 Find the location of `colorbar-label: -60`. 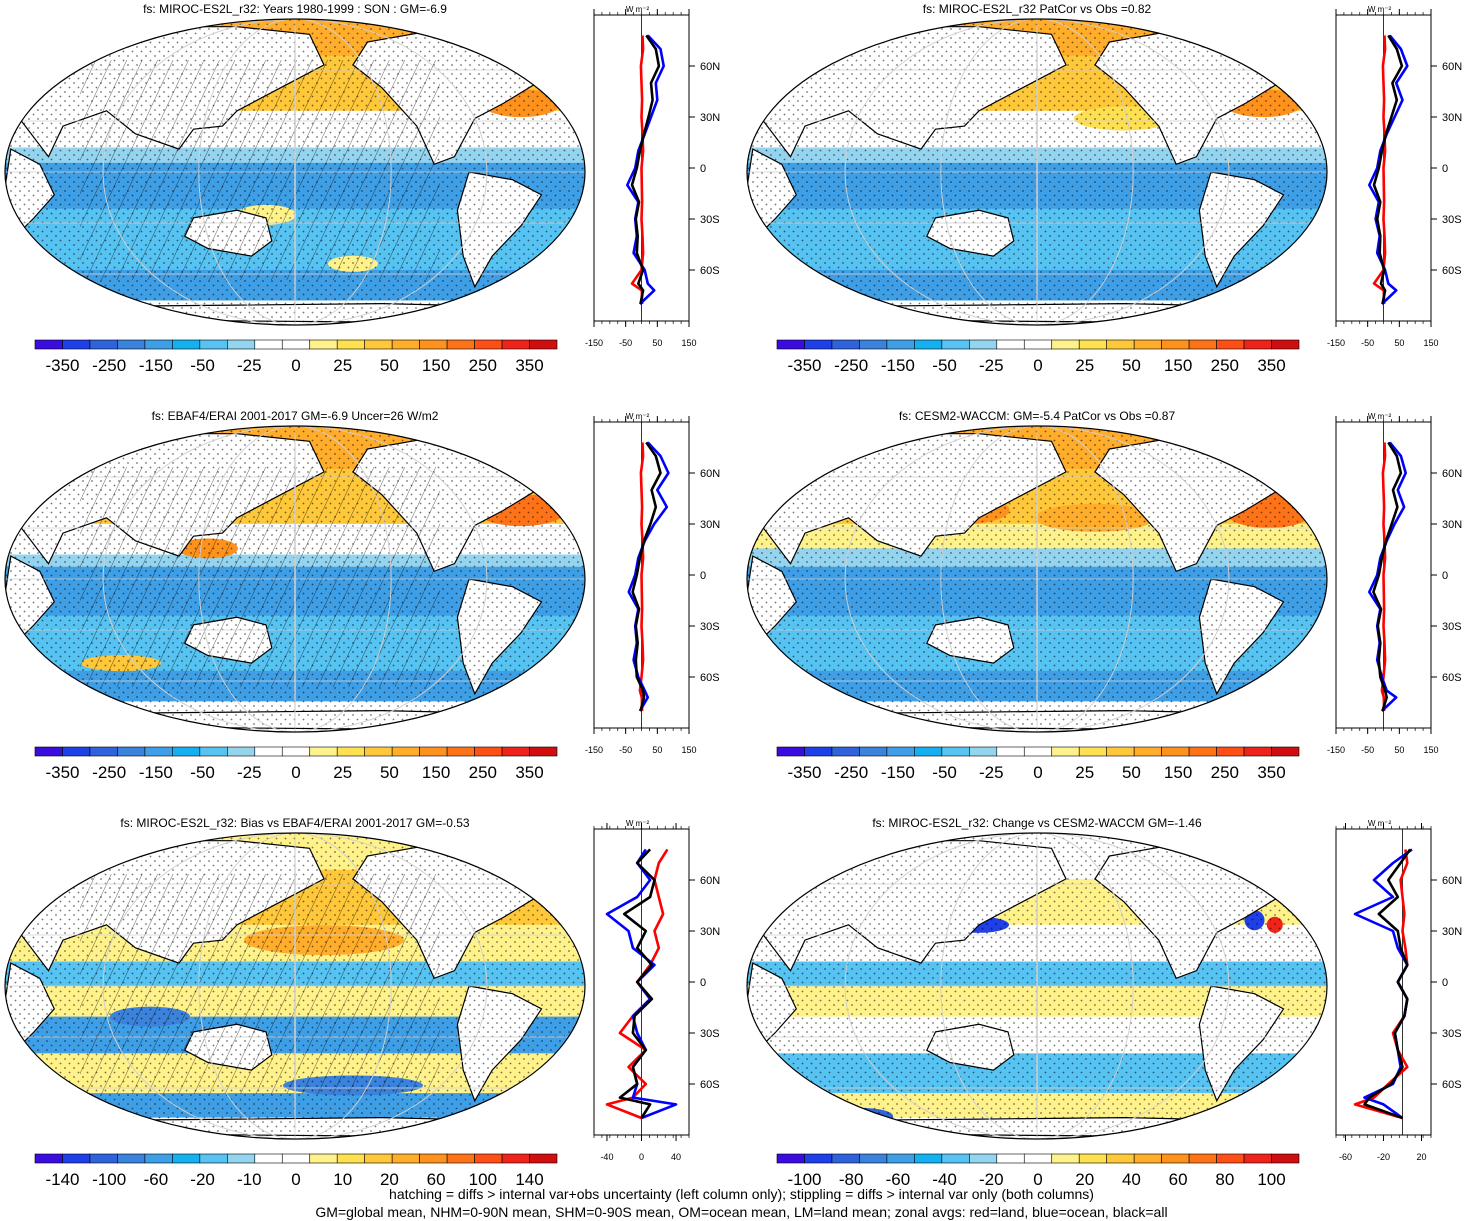

colorbar-label: -60 is located at coordinates (156, 1179).